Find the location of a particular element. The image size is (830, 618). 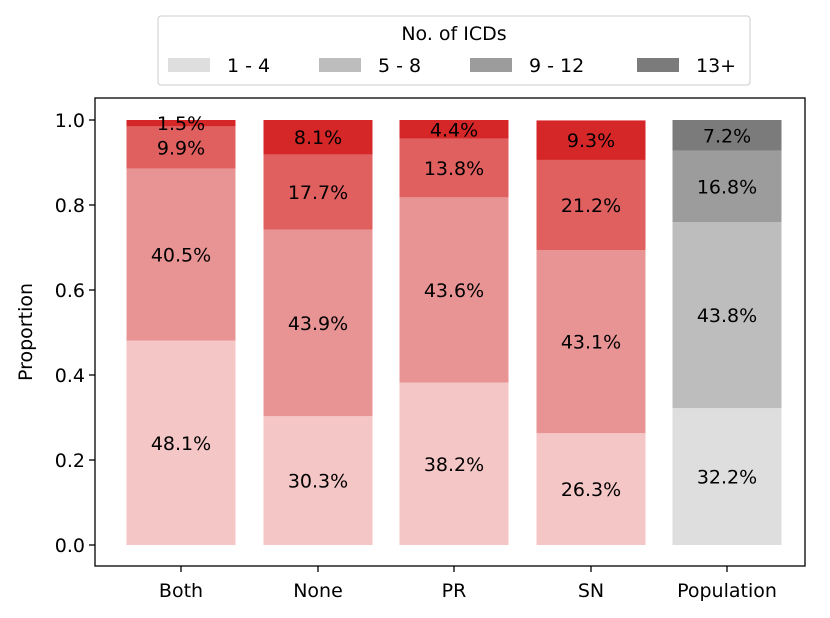

bar-data-label: 8.1% is located at coordinates (318, 138).